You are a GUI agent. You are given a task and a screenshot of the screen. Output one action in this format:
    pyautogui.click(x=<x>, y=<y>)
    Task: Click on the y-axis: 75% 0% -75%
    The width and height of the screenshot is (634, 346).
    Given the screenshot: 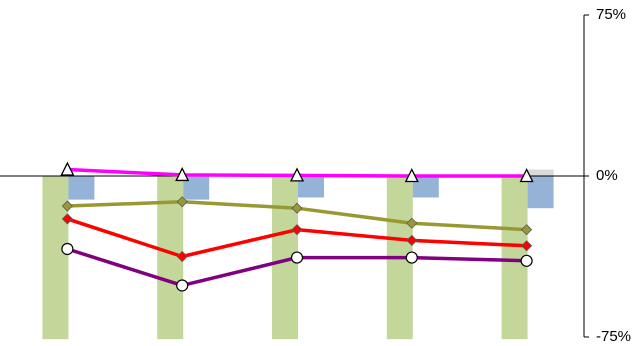 What is the action you would take?
    pyautogui.click(x=607, y=175)
    